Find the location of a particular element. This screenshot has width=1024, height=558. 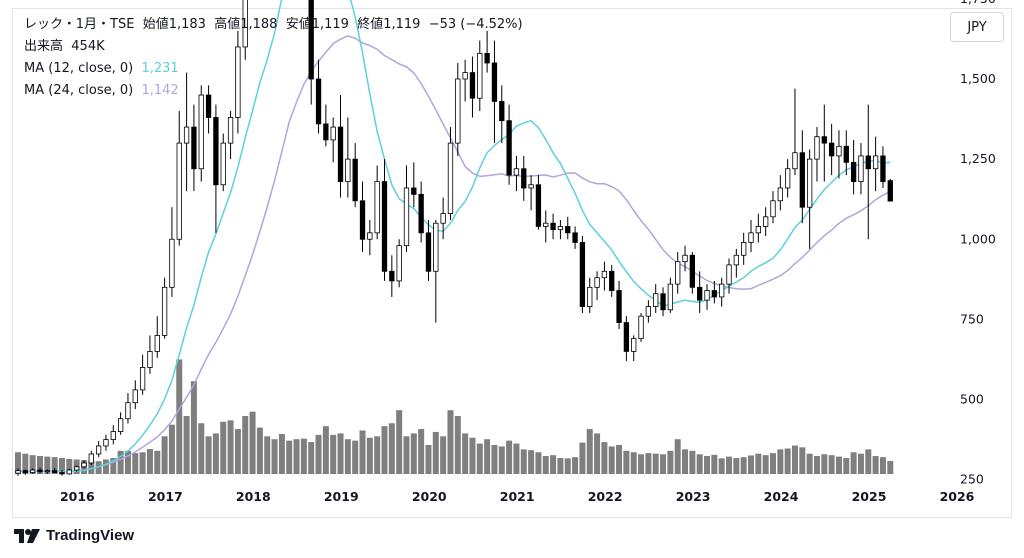

x-axis-tick-label: 2019 is located at coordinates (341, 496).